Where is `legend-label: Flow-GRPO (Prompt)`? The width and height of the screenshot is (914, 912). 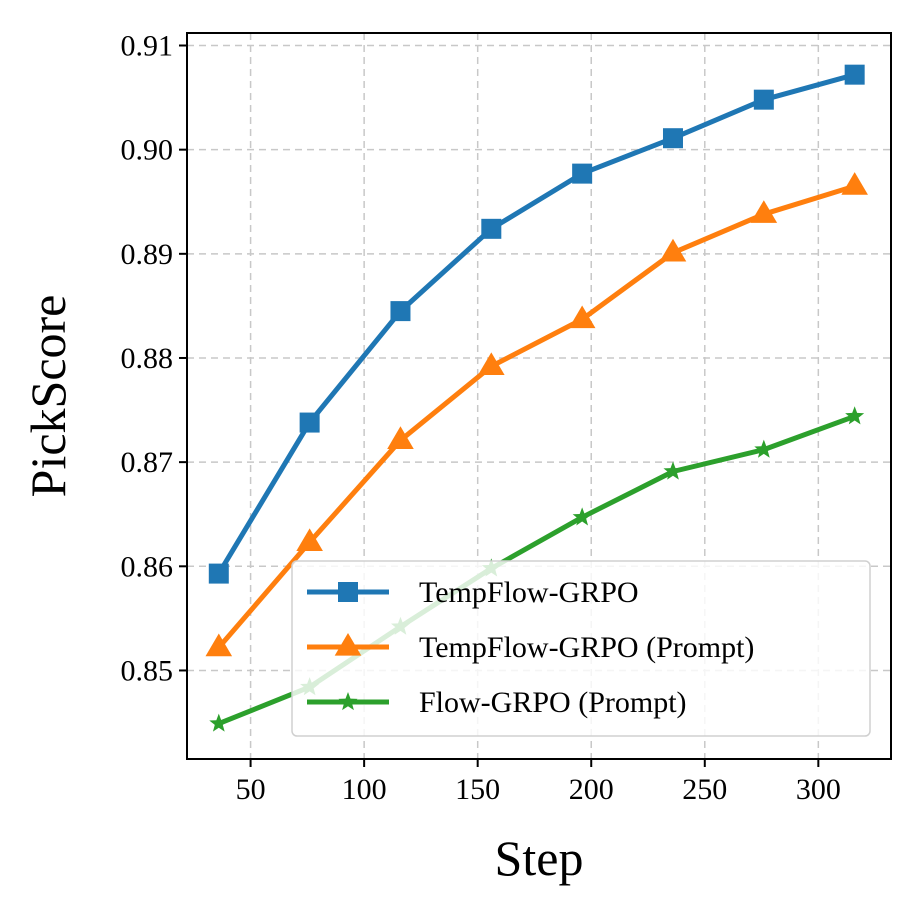 legend-label: Flow-GRPO (Prompt) is located at coordinates (553, 702).